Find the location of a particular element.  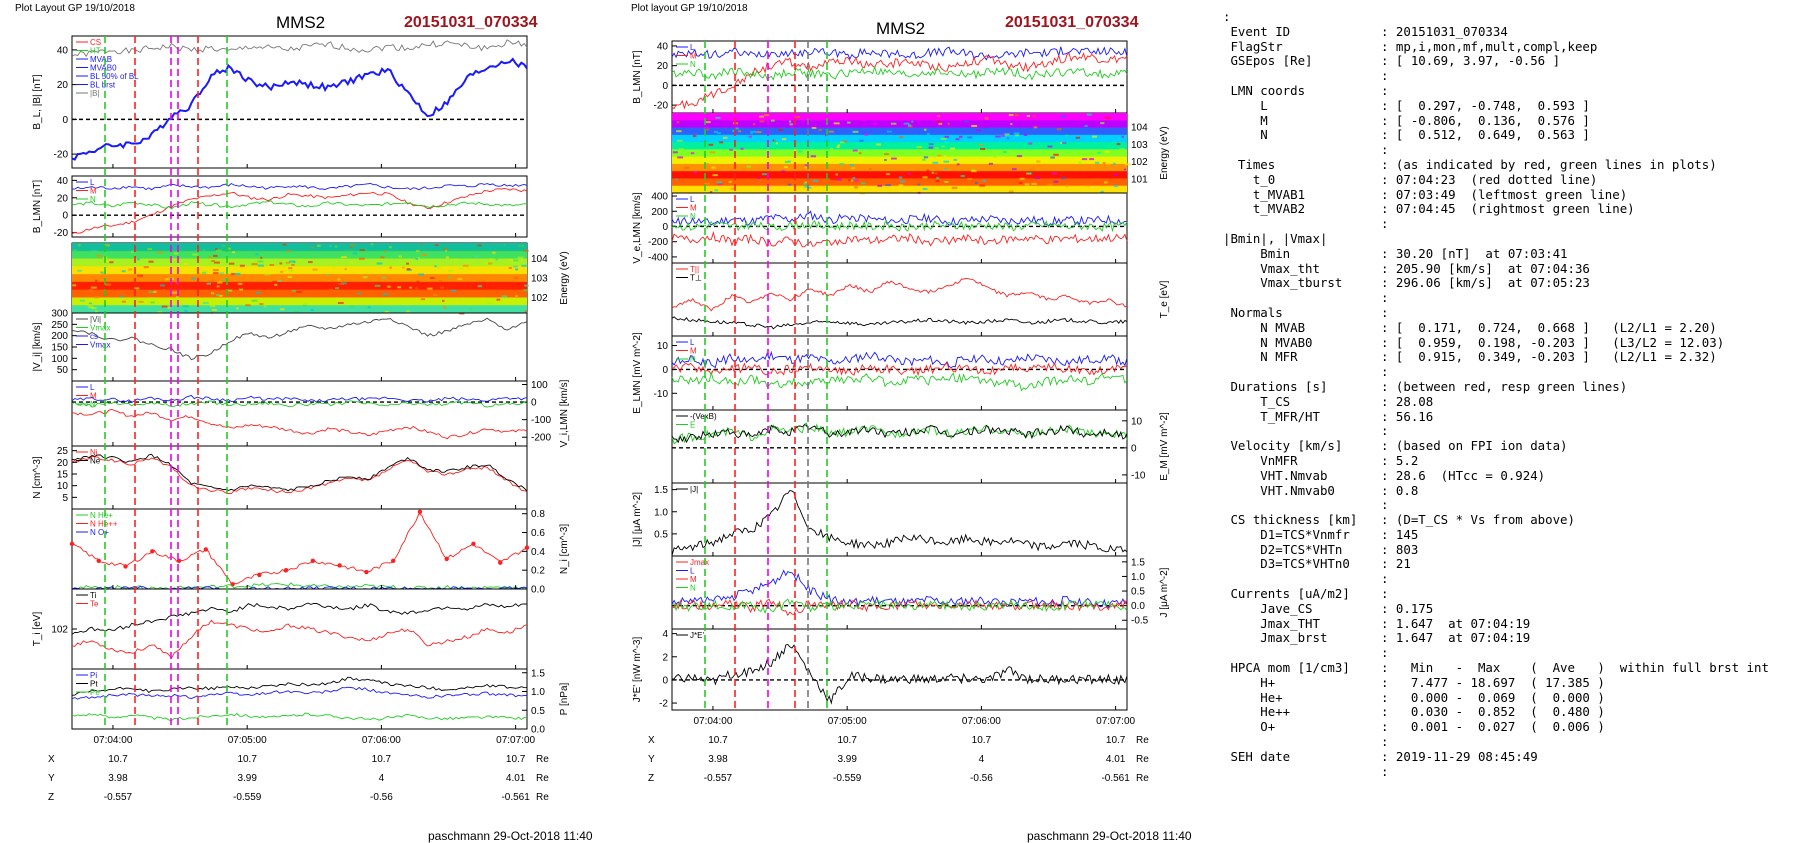

left-panel-2-series-n is located at coordinates (299, 205).